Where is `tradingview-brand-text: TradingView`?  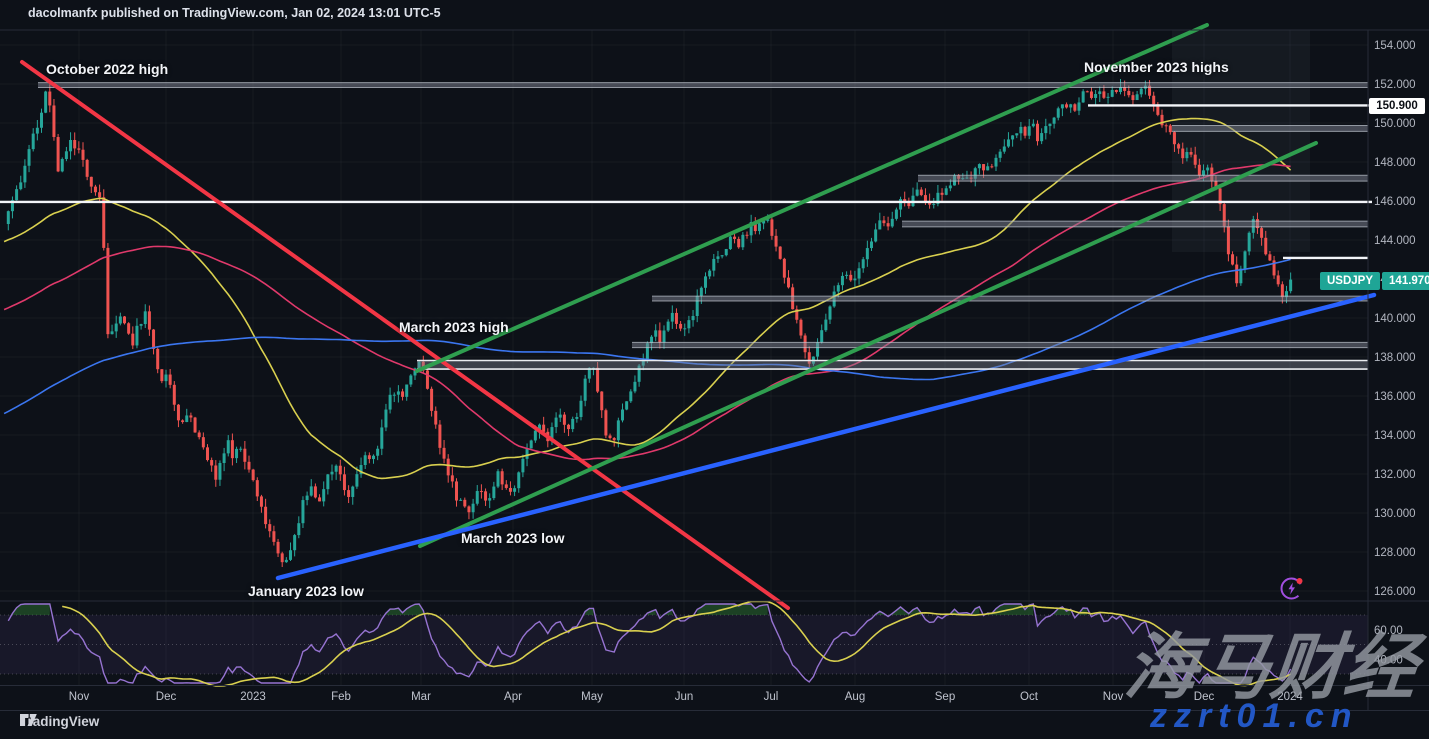 tradingview-brand-text: TradingView is located at coordinates (60, 721).